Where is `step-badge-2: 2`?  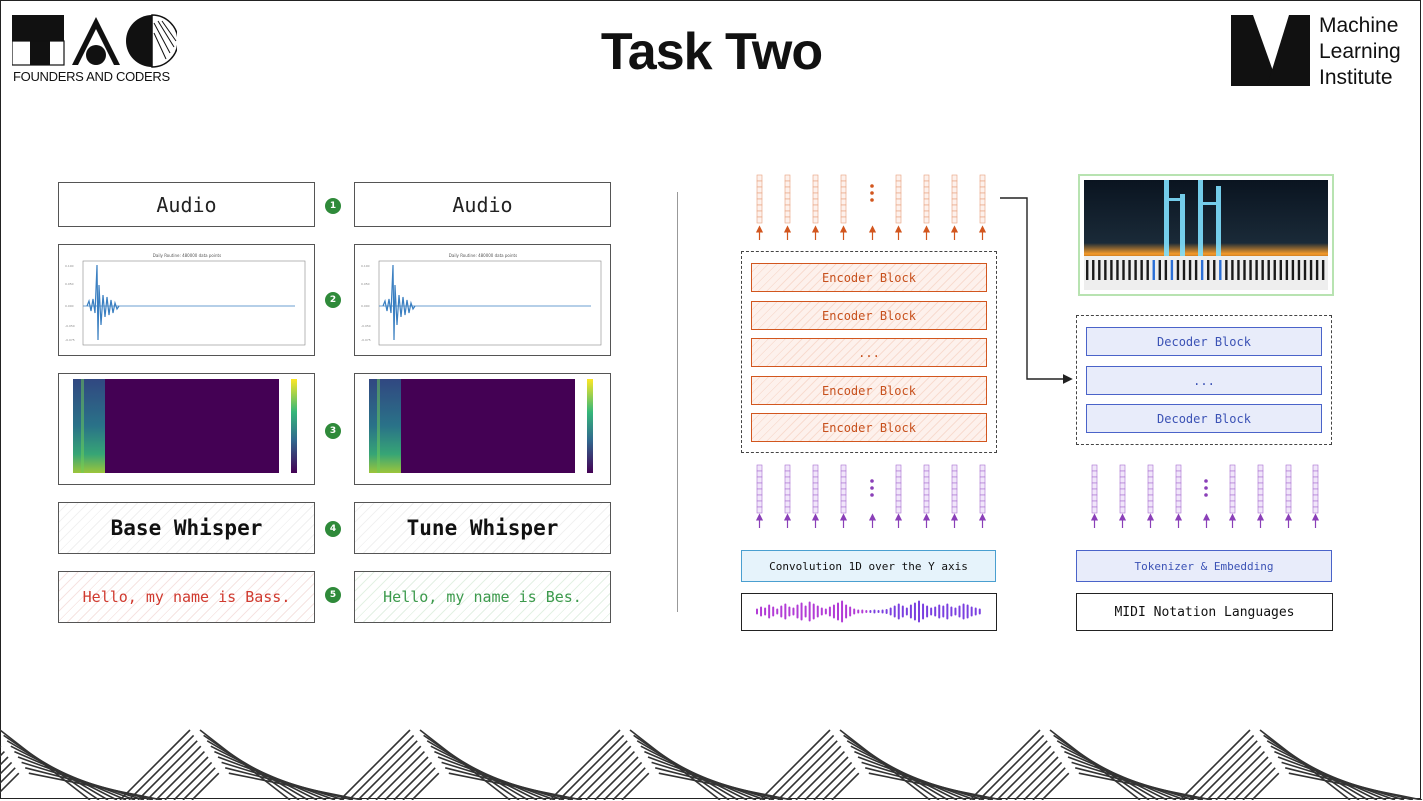
step-badge-2: 2 is located at coordinates (333, 300).